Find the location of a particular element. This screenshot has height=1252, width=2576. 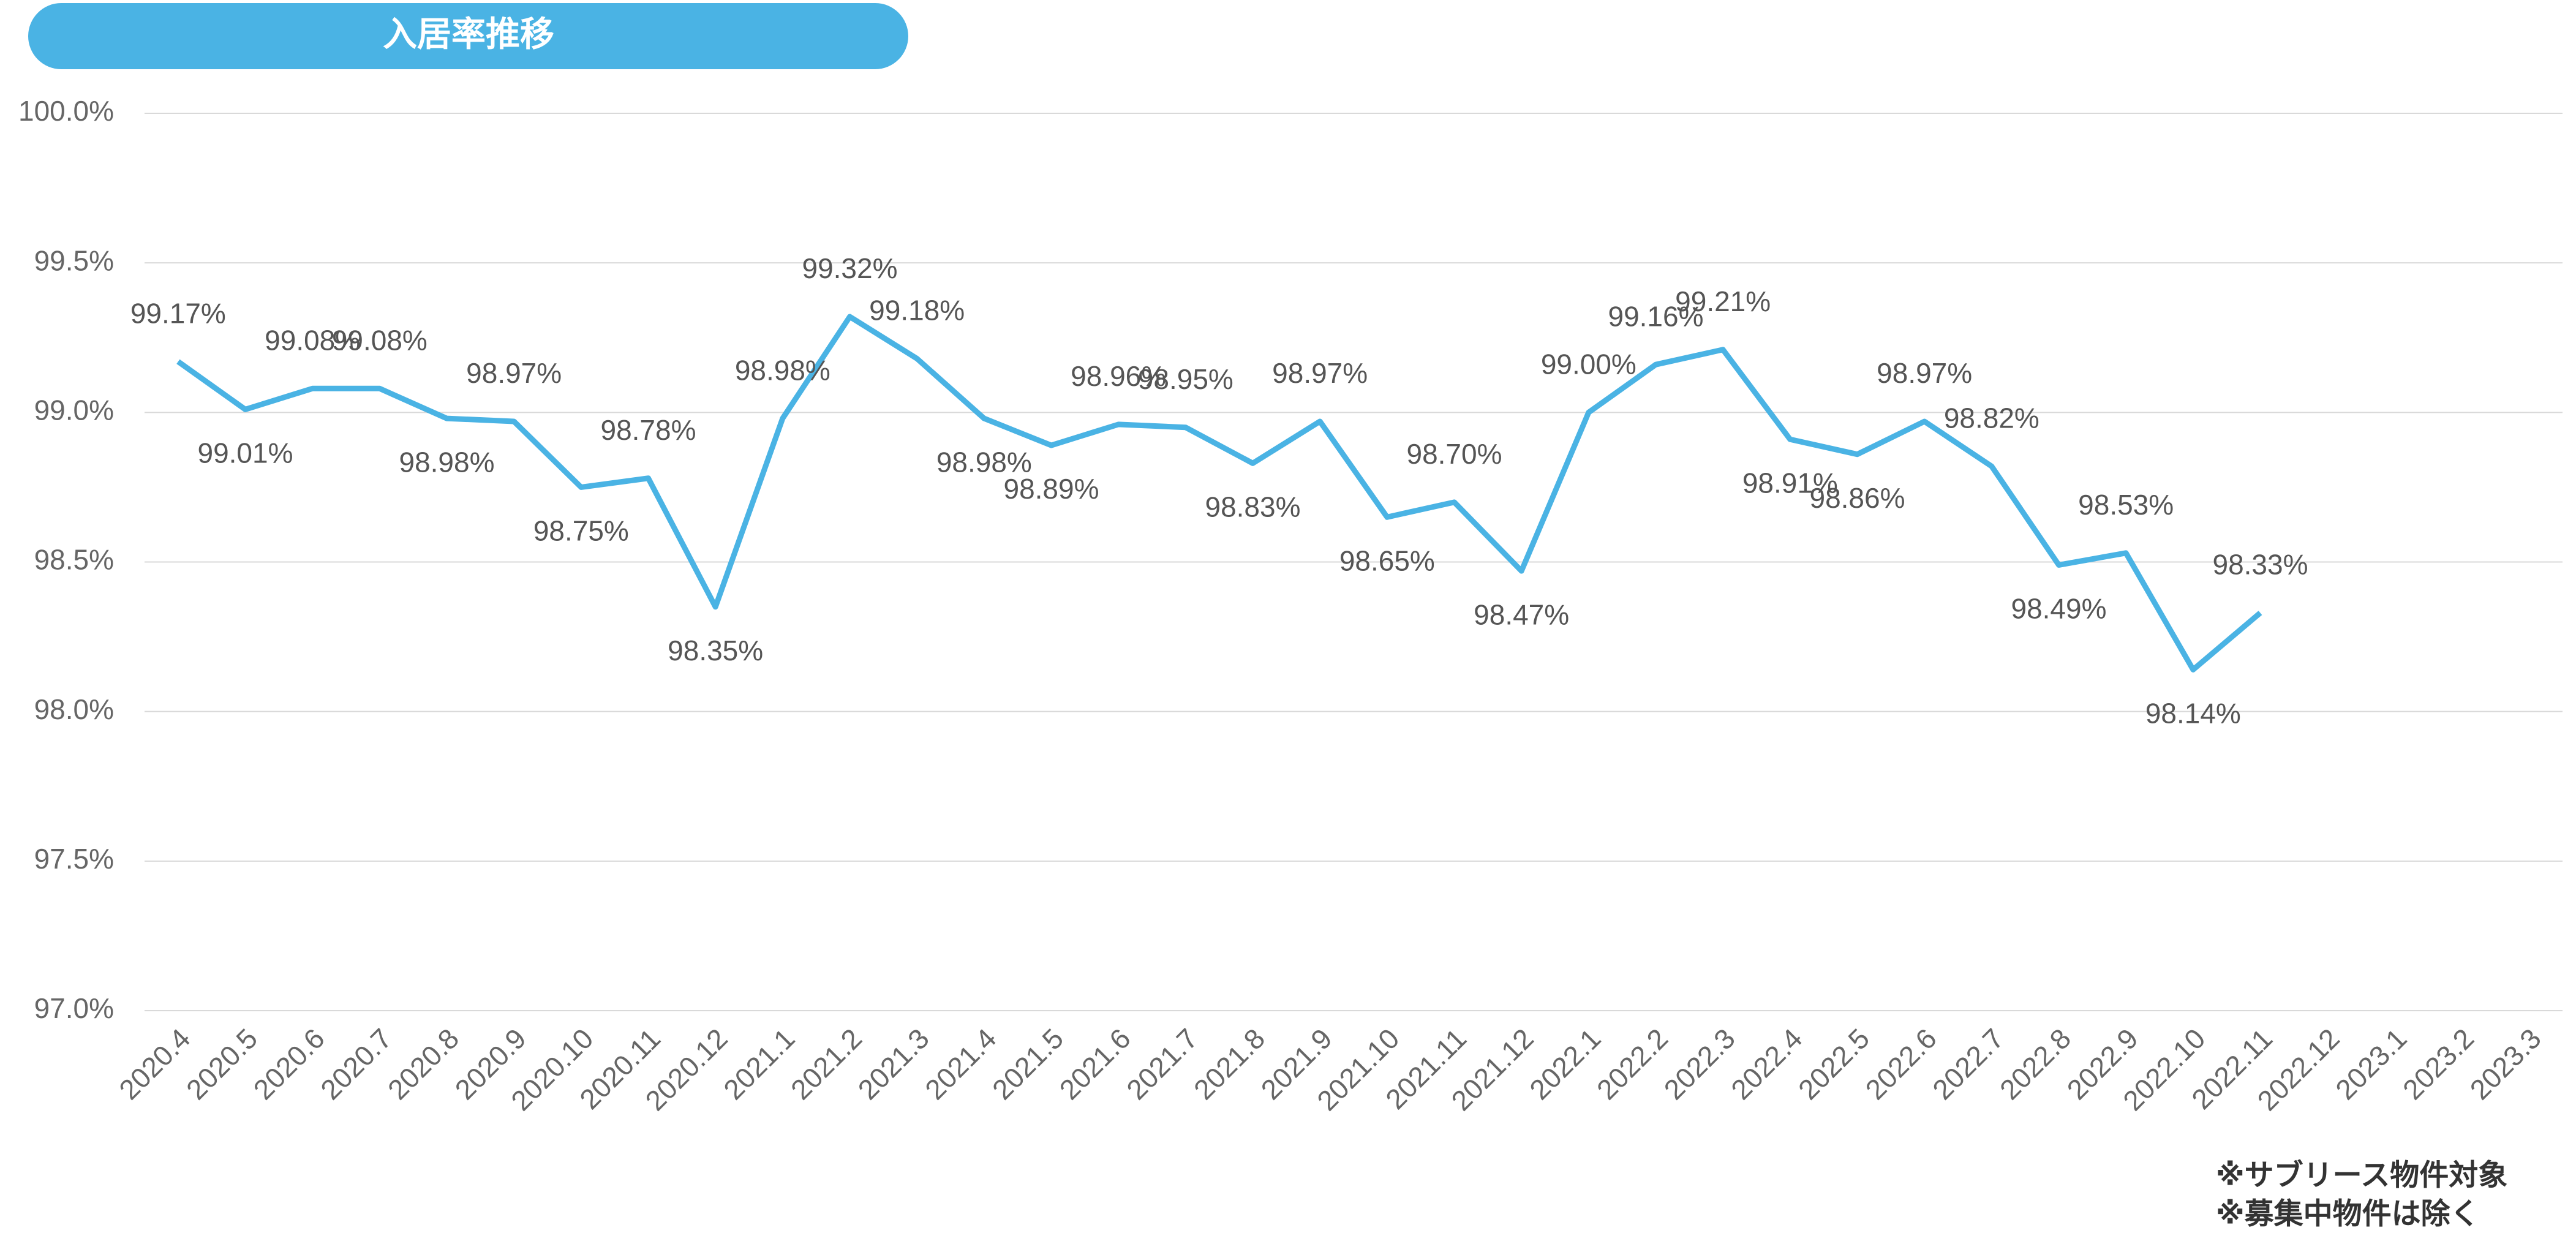

data-label: 99.32% is located at coordinates (849, 268).